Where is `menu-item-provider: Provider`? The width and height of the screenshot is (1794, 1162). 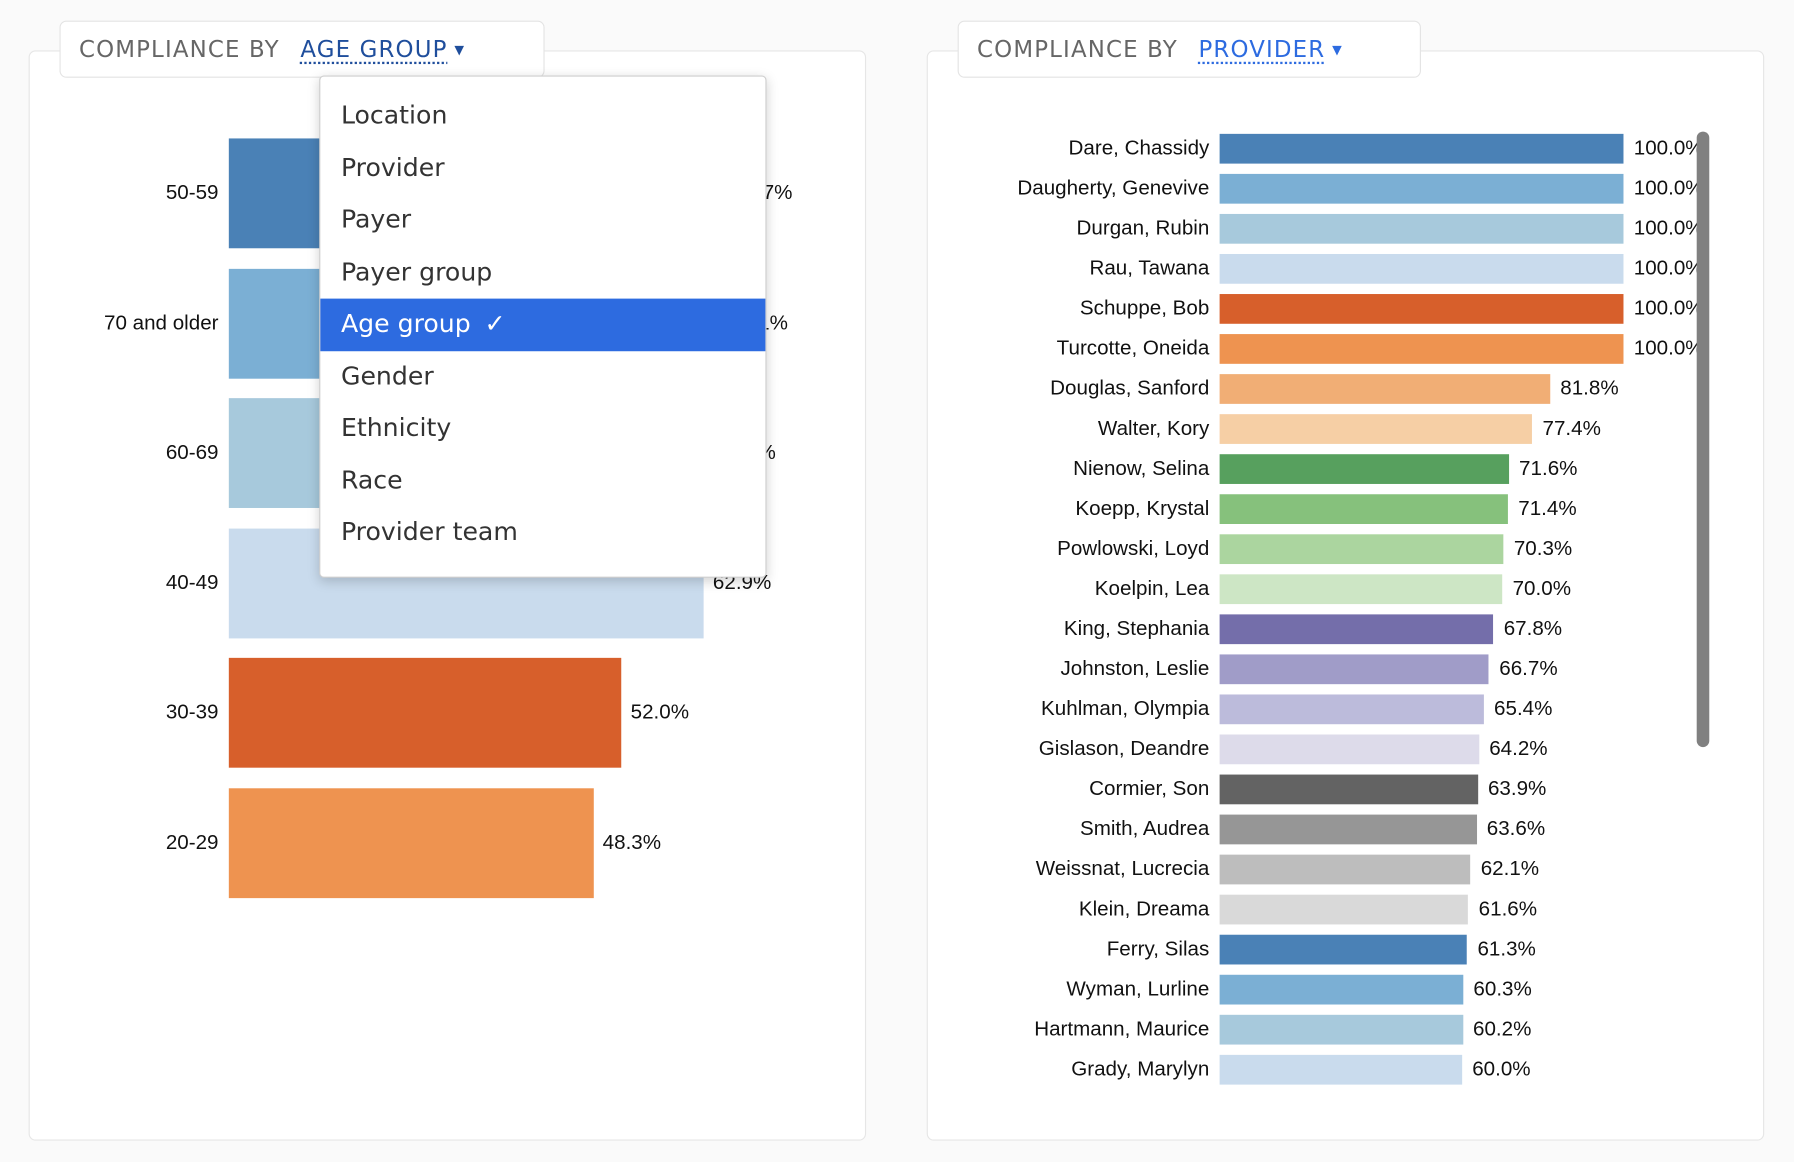 menu-item-provider: Provider is located at coordinates (542, 168).